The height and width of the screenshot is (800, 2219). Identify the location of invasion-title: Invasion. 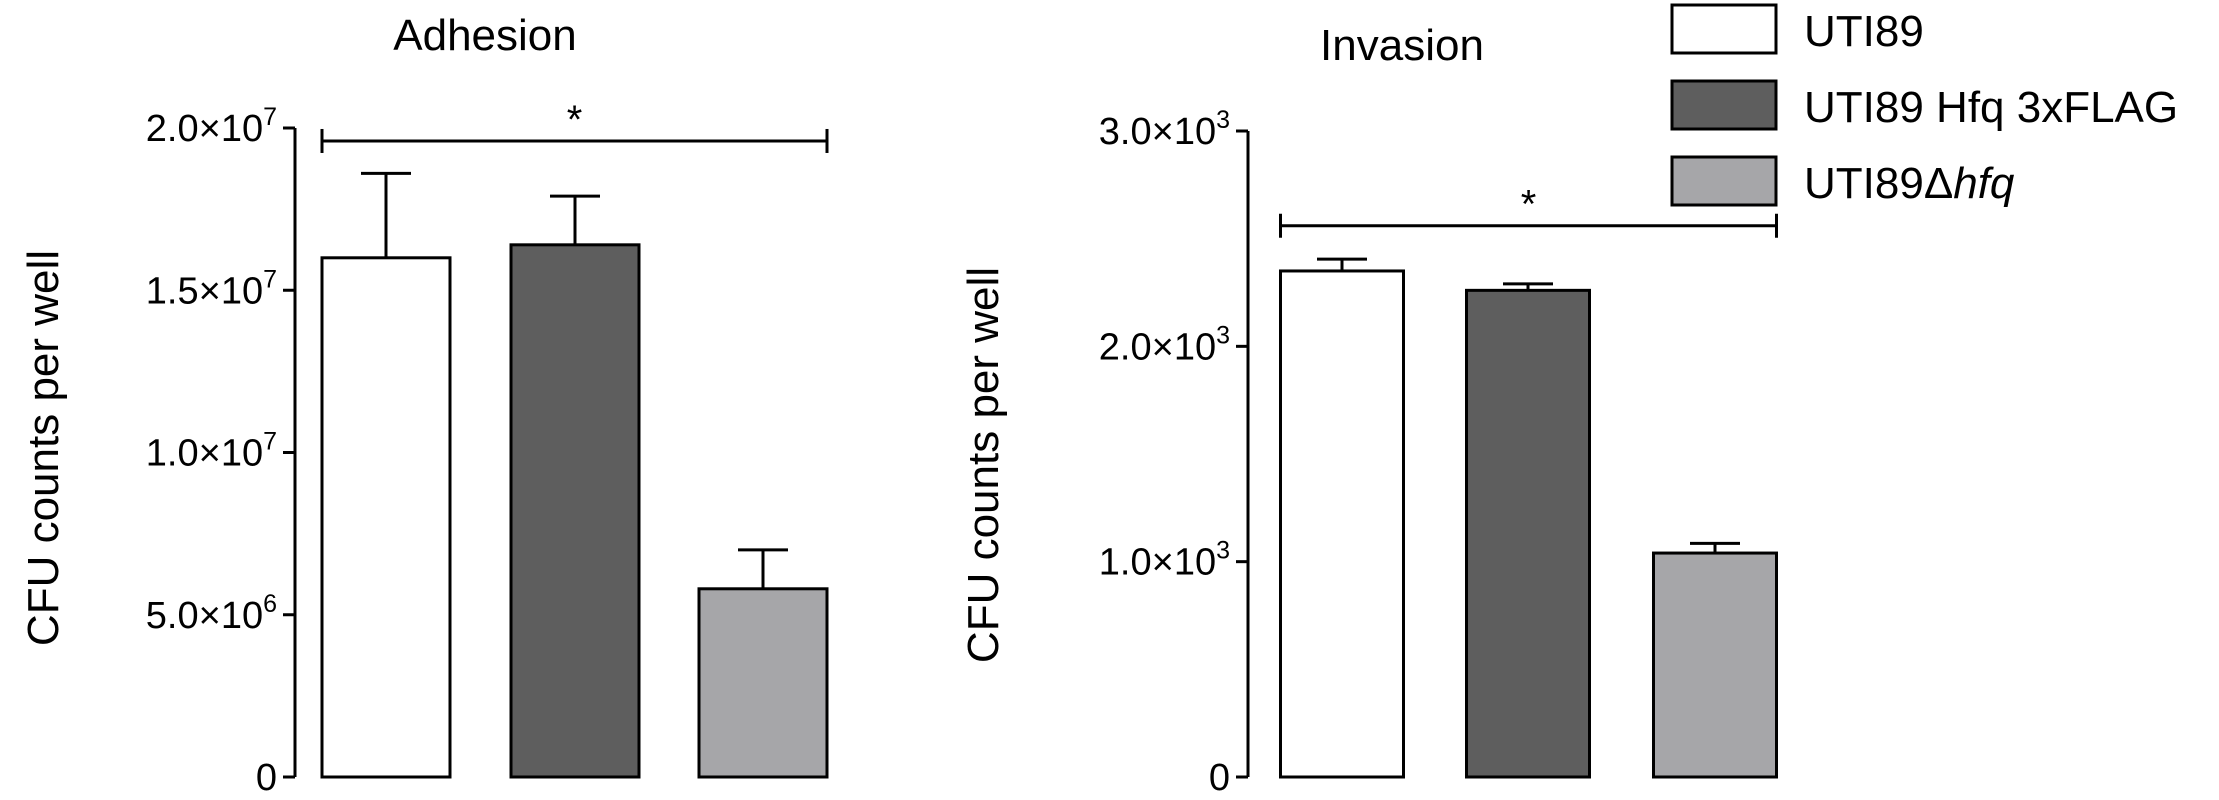
(1402, 45).